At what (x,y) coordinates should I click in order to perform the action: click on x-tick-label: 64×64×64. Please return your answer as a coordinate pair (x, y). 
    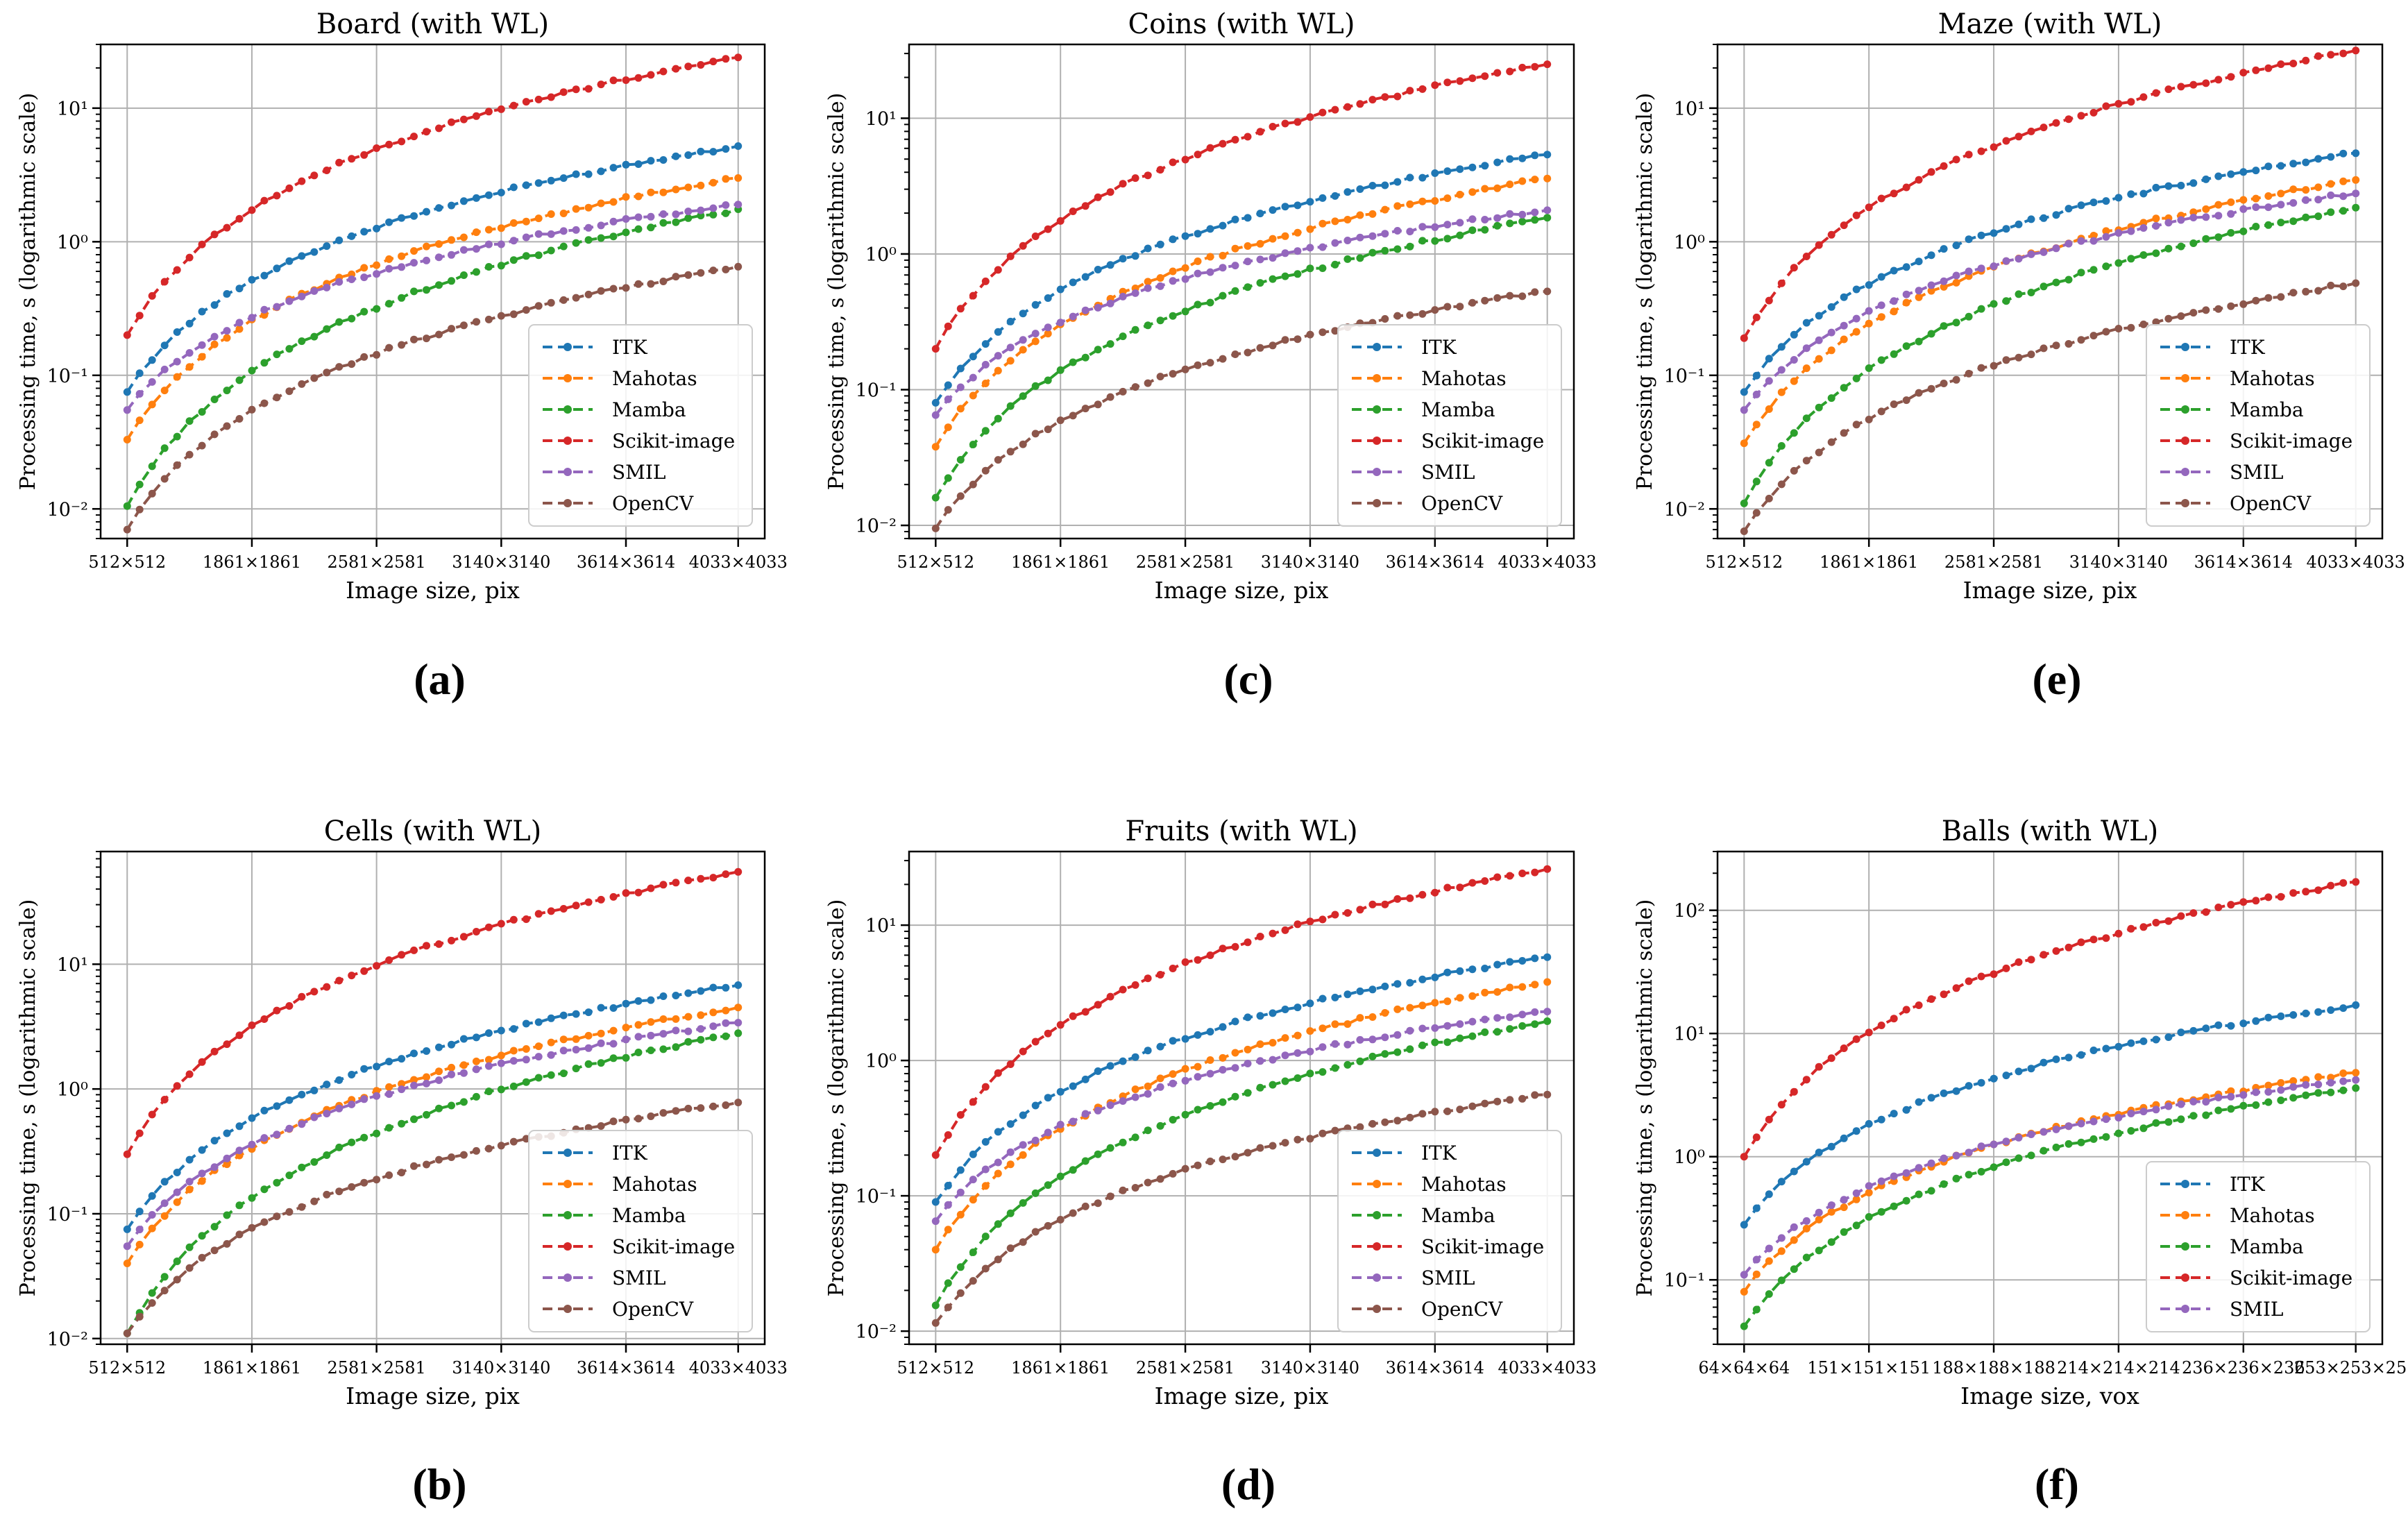
    Looking at the image, I should click on (1744, 1368).